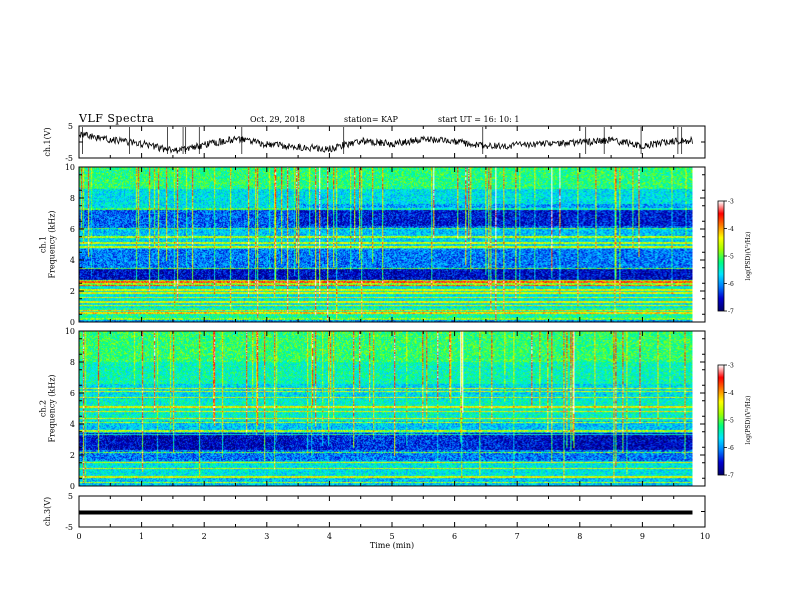 The image size is (792, 612). I want to click on x-tick-label: 2, so click(204, 536).